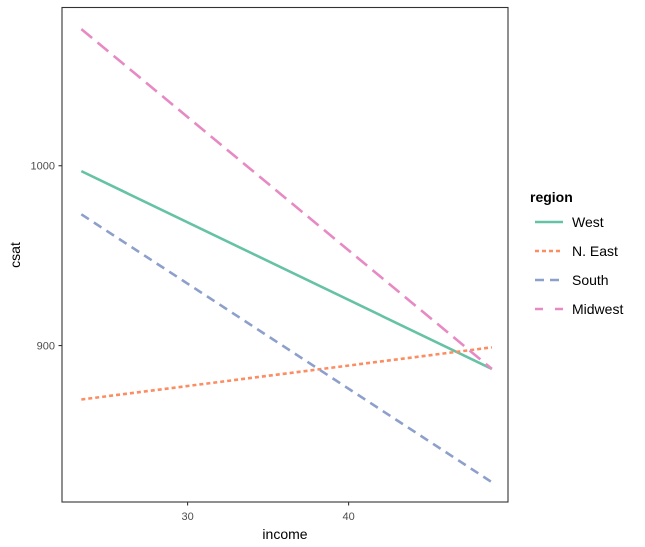 This screenshot has width=645, height=547. Describe the element at coordinates (595, 251) in the screenshot. I see `legend-label: N. East` at that location.